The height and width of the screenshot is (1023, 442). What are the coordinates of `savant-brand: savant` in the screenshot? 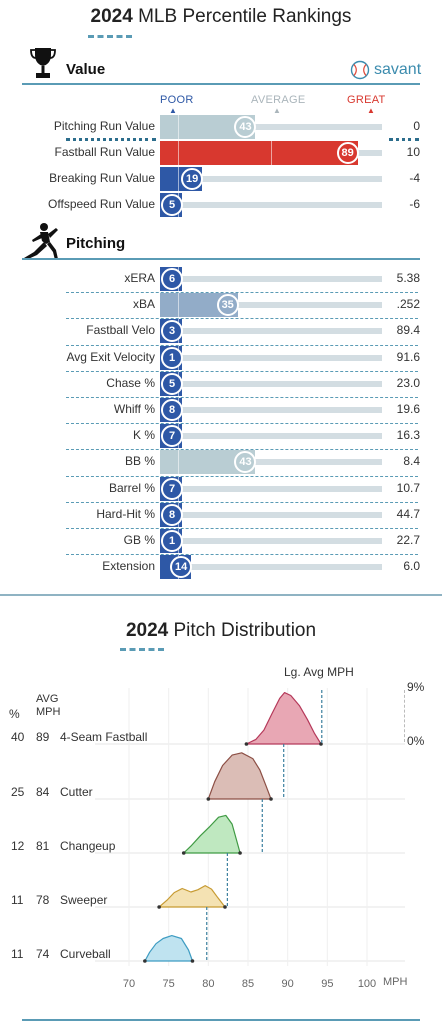 It's located at (398, 69).